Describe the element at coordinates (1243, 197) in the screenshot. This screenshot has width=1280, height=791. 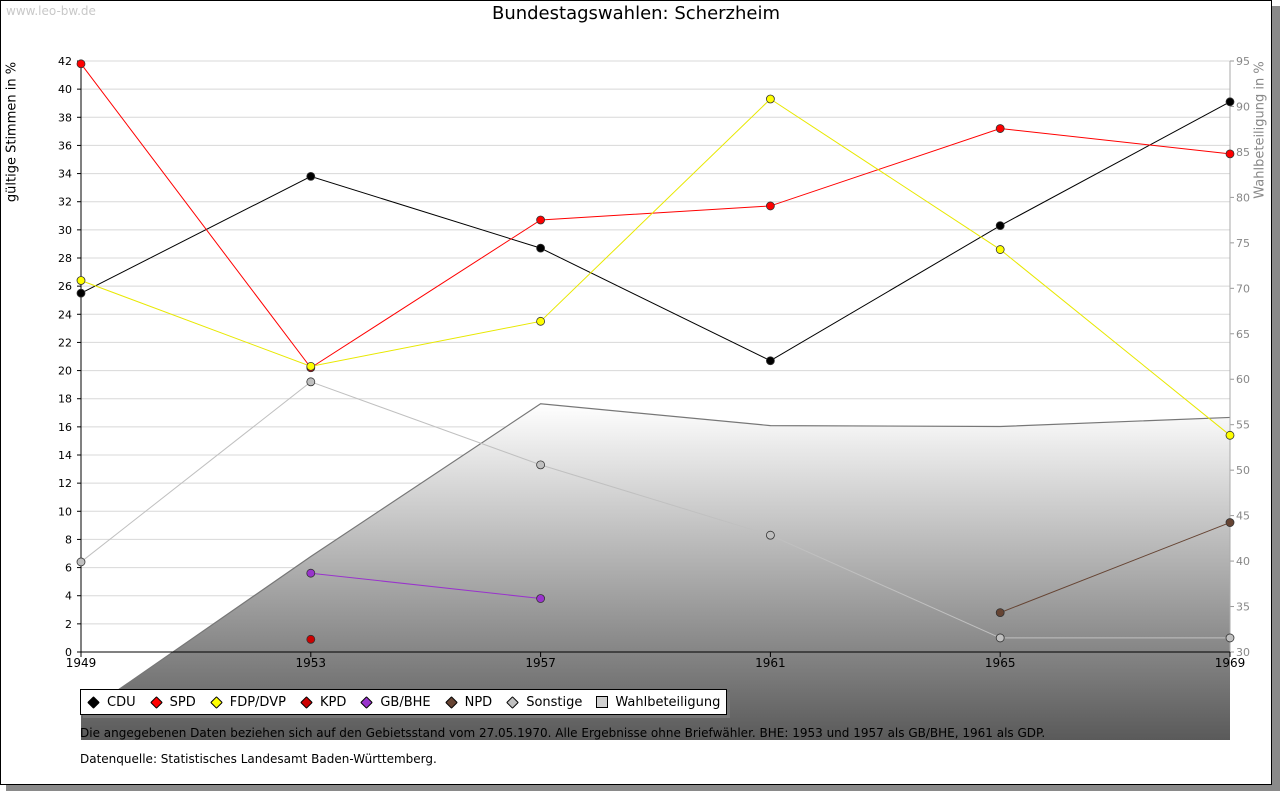
I see `y2-tick-label: 80` at that location.